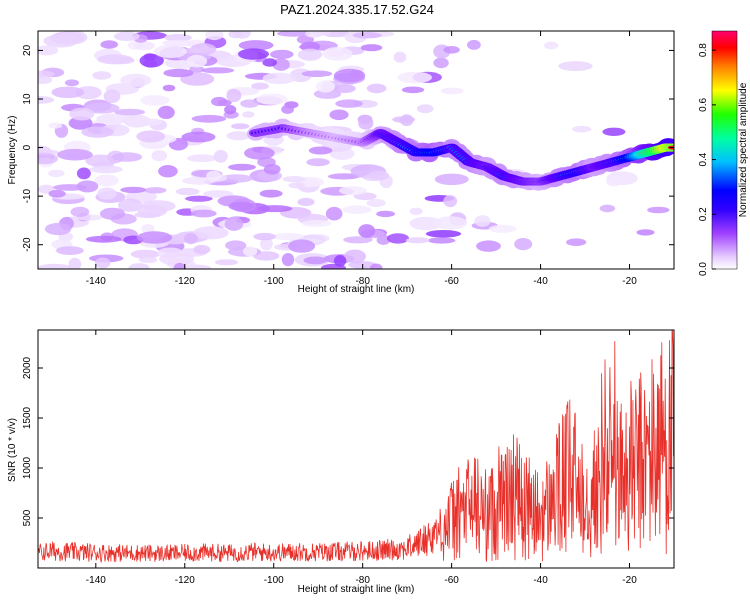 The height and width of the screenshot is (600, 750). What do you see at coordinates (540, 580) in the screenshot?
I see `snr-x-tick-label: -40` at bounding box center [540, 580].